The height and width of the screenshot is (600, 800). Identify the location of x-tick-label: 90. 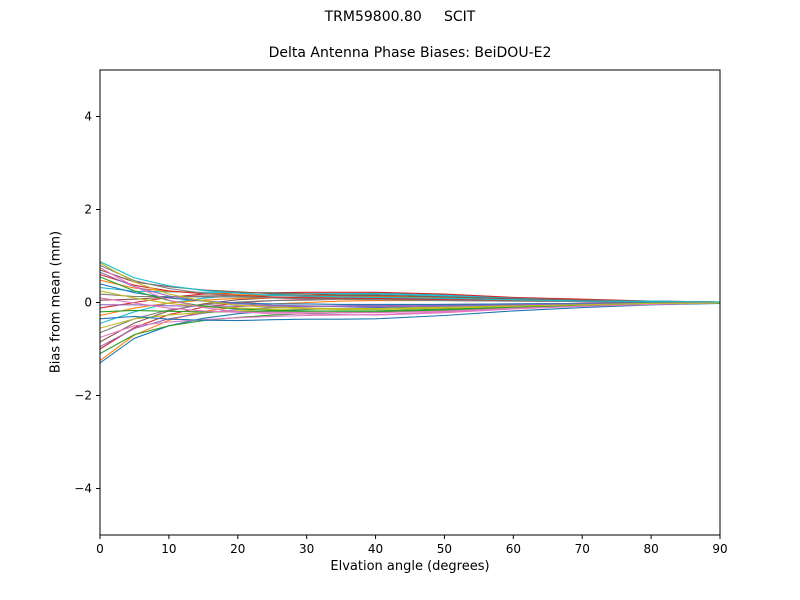
(719, 549).